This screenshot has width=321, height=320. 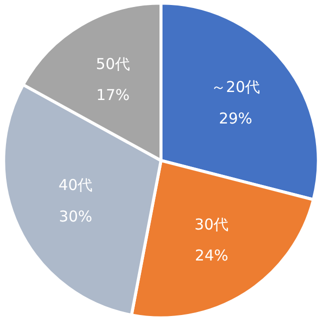 What do you see at coordinates (235, 87) in the screenshot?
I see `slice-label: ～20代` at bounding box center [235, 87].